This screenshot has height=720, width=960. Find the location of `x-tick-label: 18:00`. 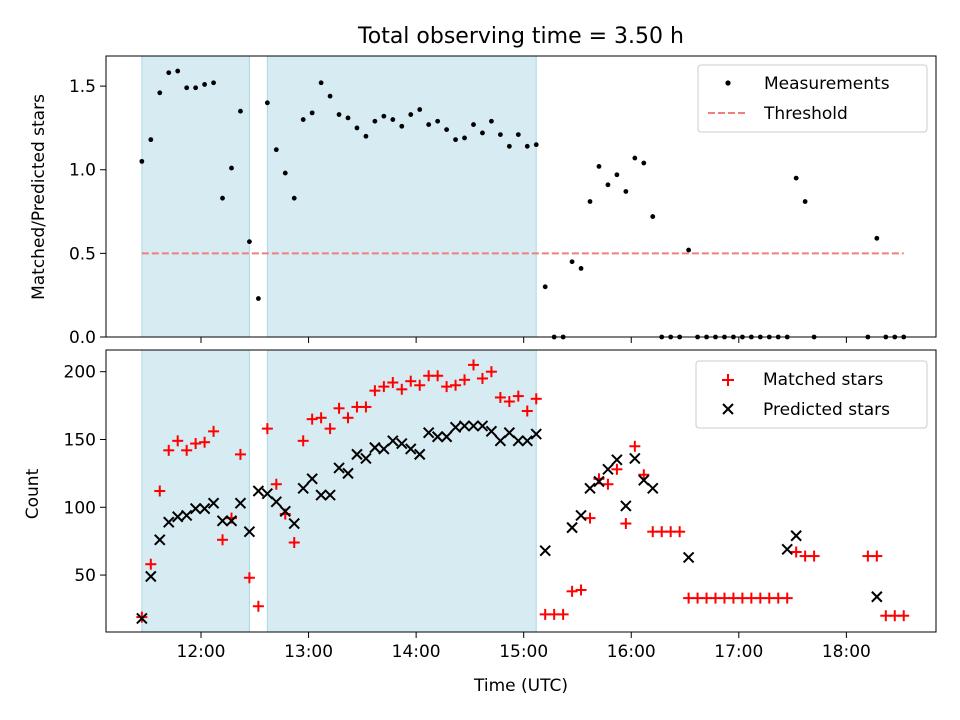

x-tick-label: 18:00 is located at coordinates (846, 652).